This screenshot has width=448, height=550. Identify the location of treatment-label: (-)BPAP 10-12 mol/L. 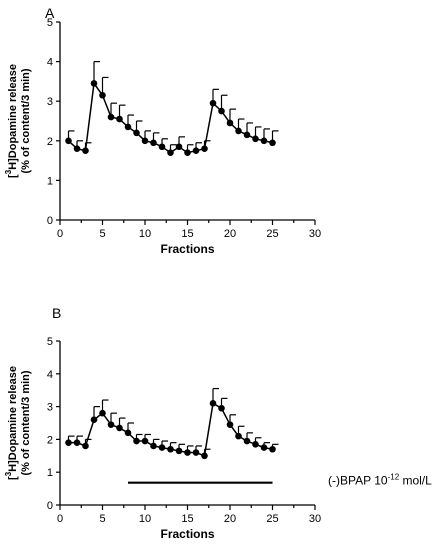
(380, 479).